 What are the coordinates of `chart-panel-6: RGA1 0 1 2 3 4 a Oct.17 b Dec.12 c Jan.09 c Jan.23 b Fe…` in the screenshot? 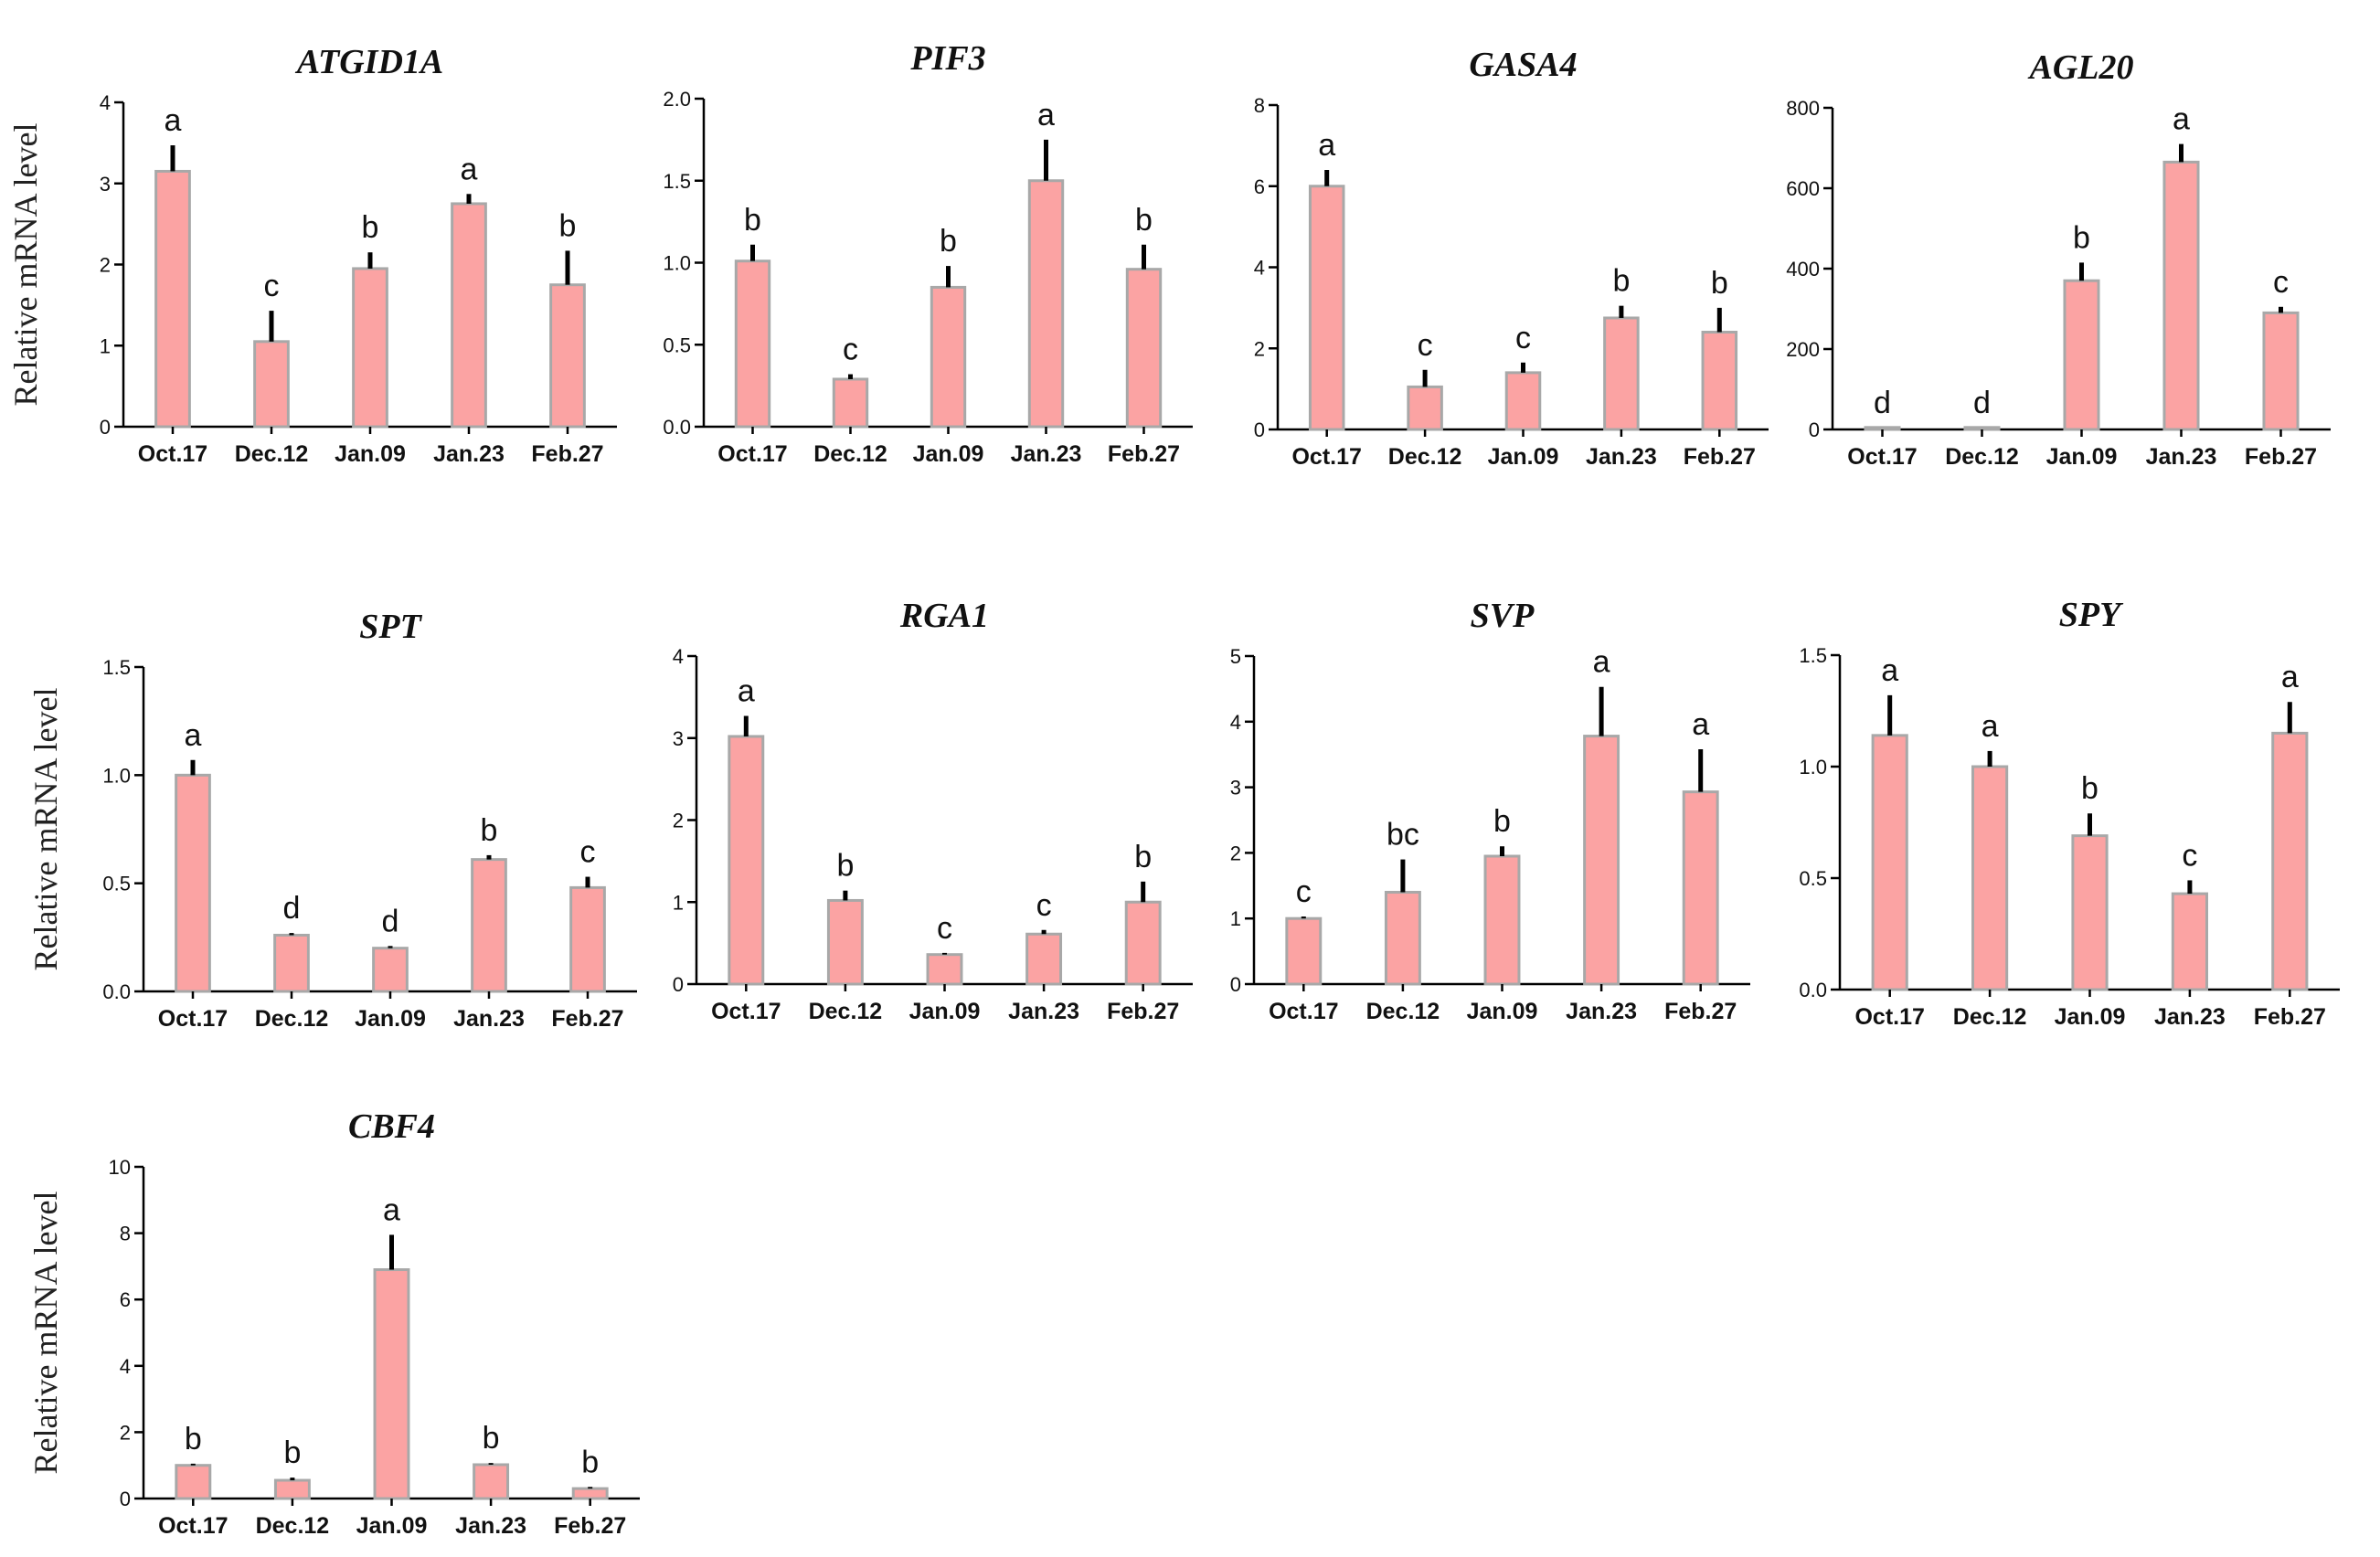 It's located at (933, 810).